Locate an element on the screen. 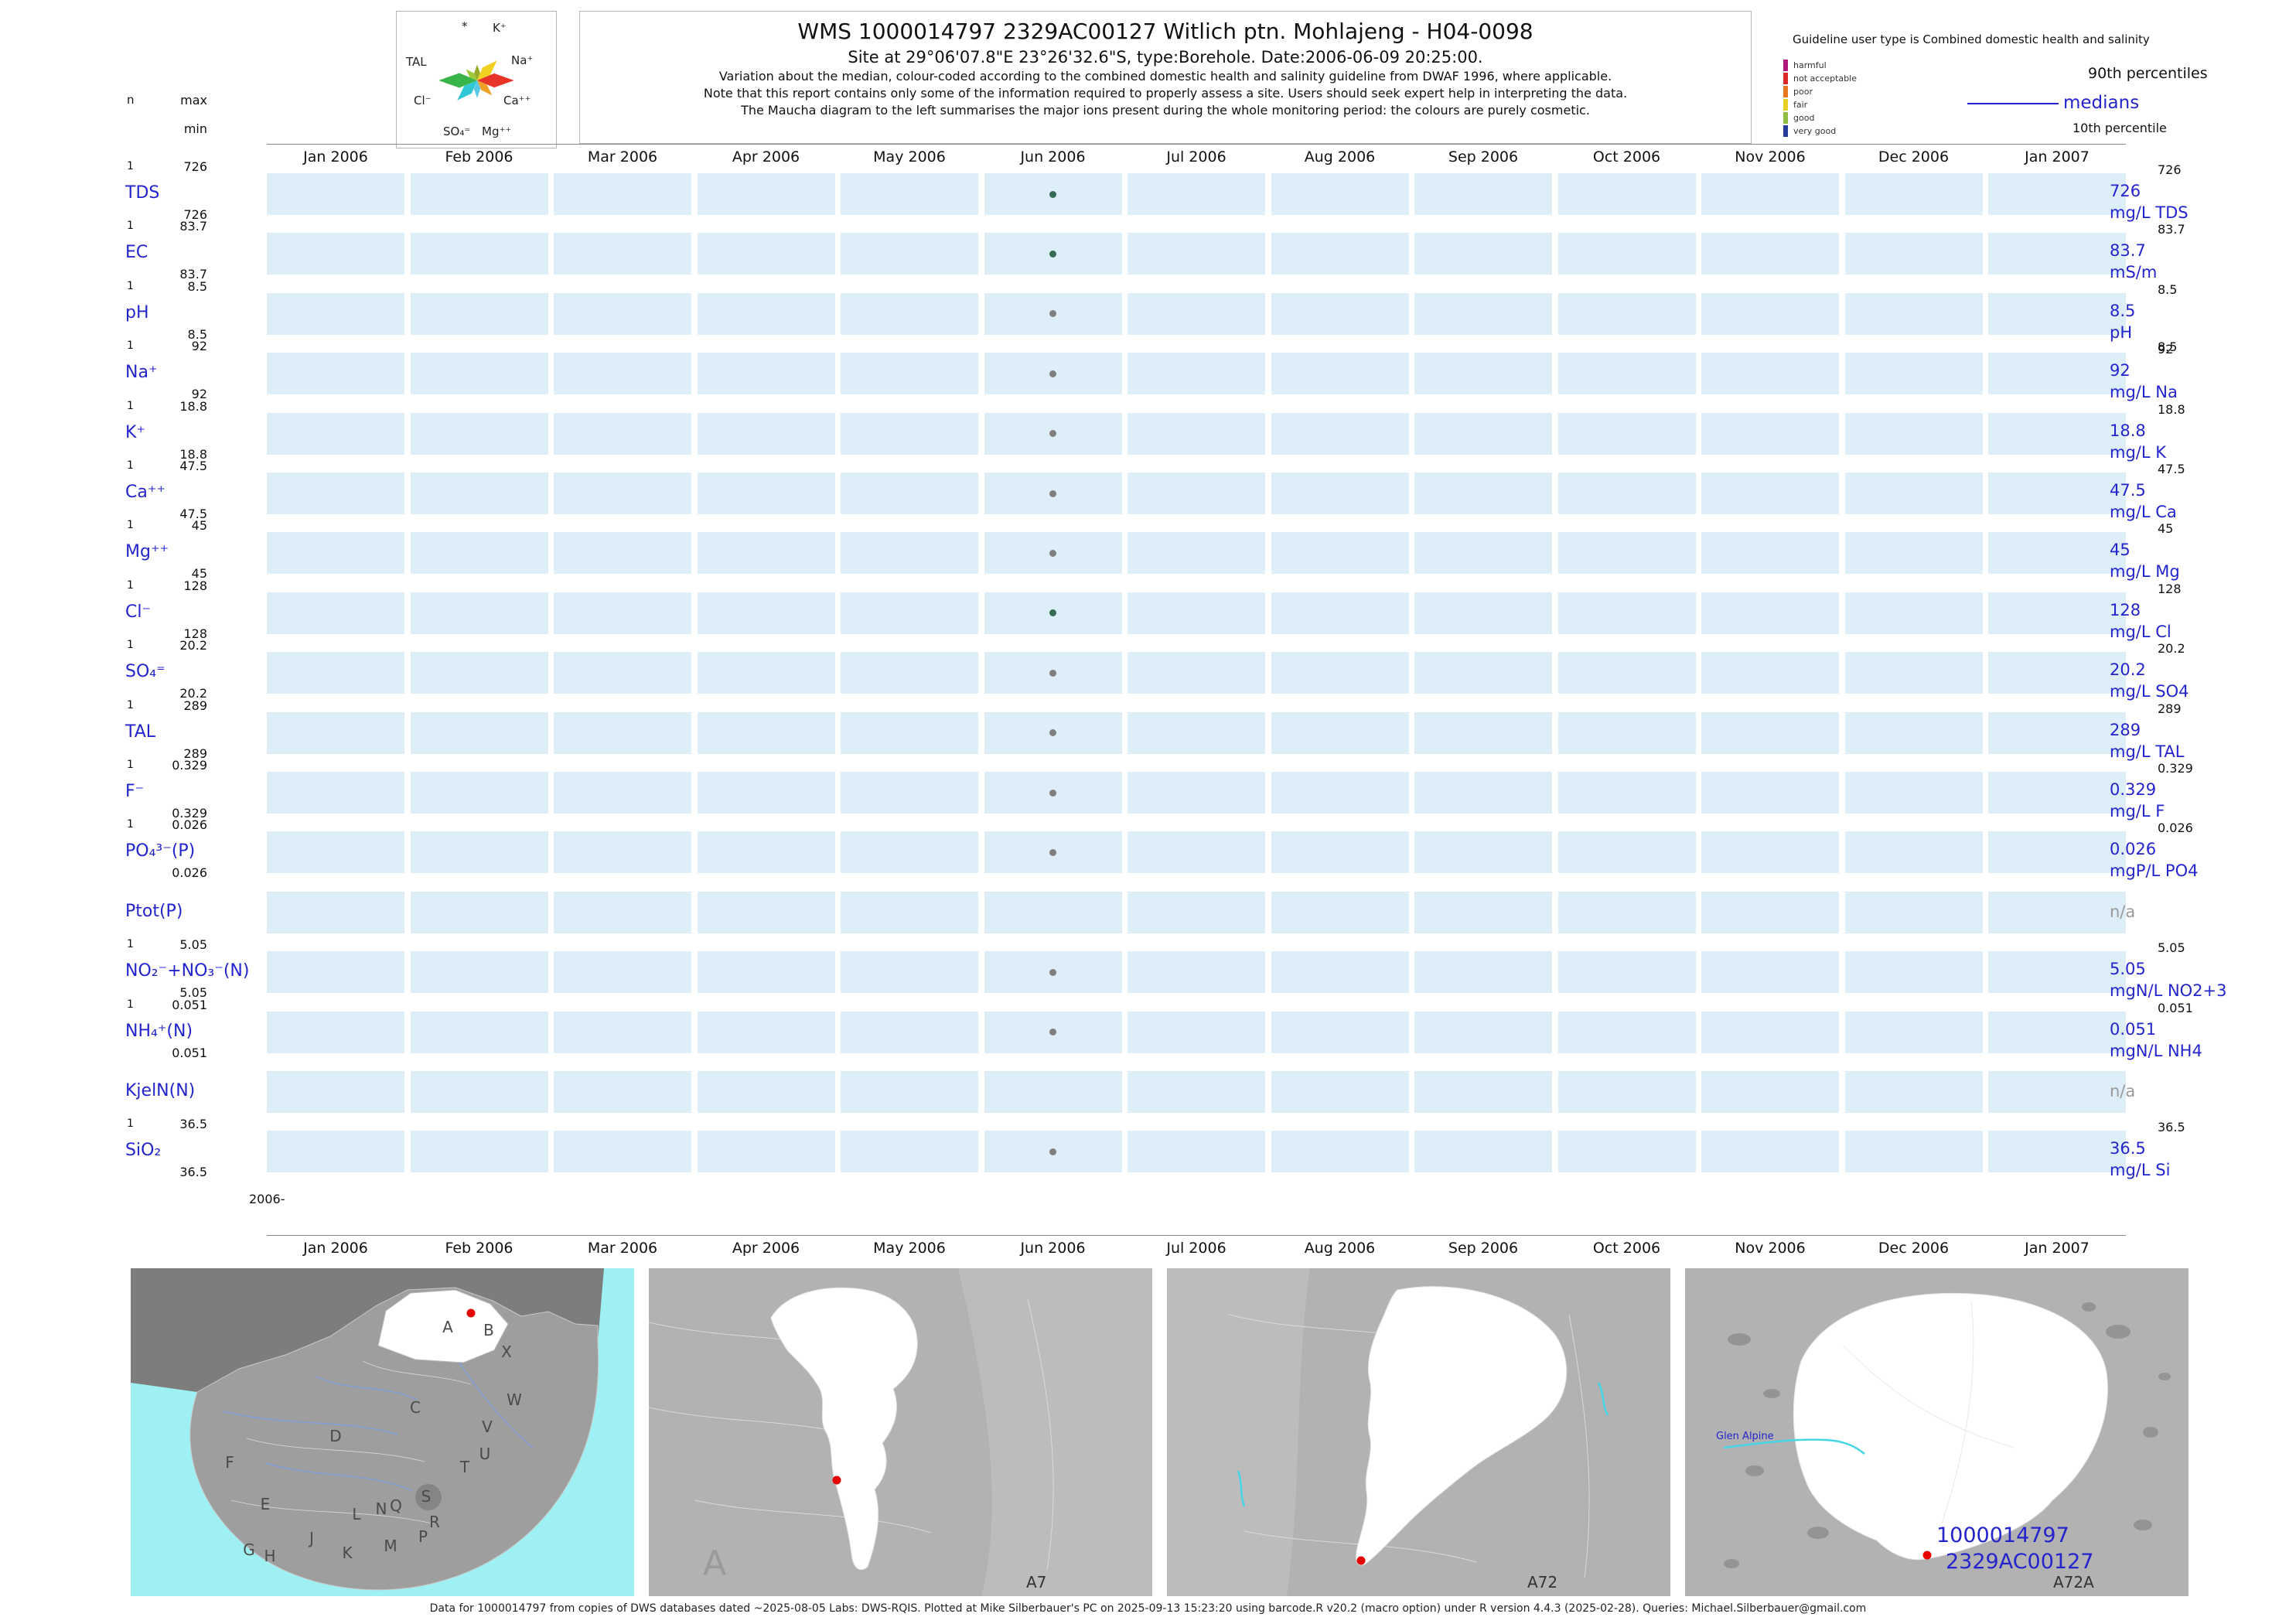 The height and width of the screenshot is (1624, 2296). drainage-region-letter: U is located at coordinates (485, 1454).